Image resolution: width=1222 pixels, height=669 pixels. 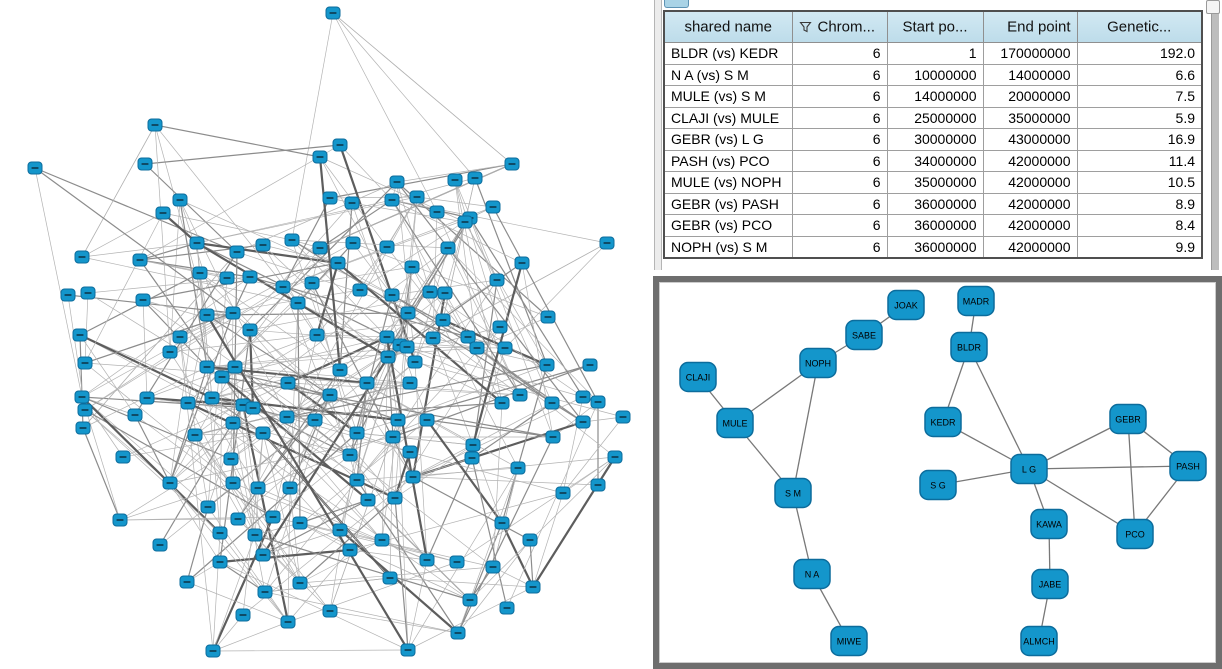 I want to click on table-row: N A (vs) S M 6 10000000 14000000 6.6, so click(x=933, y=74).